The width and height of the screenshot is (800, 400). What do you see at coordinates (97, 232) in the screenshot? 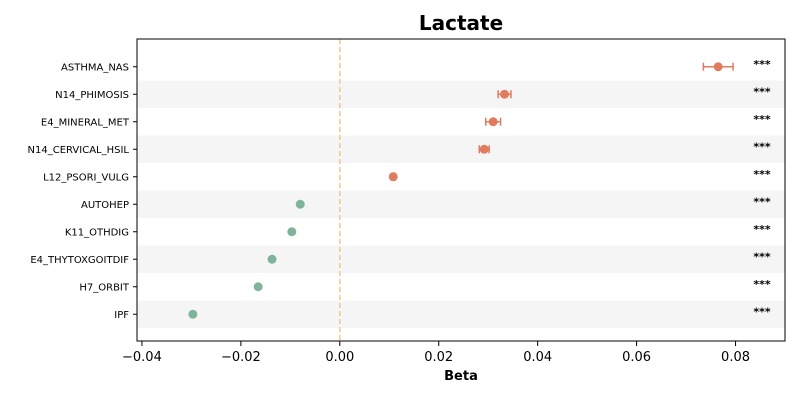
I see `y-tick-label: K11_OTHDIG` at bounding box center [97, 232].